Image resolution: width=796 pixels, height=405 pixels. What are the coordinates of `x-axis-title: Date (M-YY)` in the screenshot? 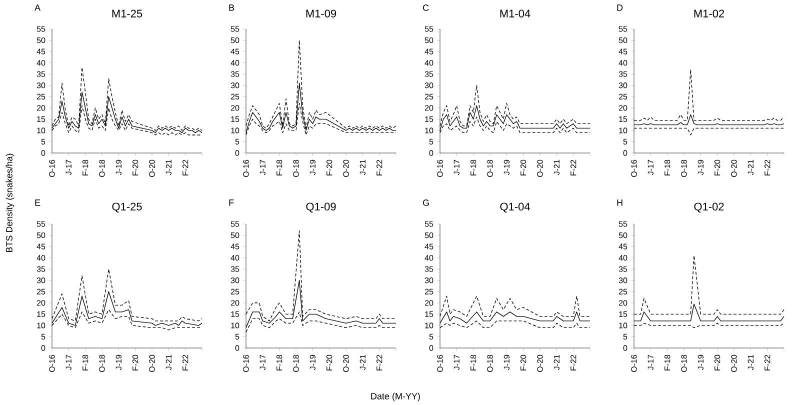 It's located at (395, 397).